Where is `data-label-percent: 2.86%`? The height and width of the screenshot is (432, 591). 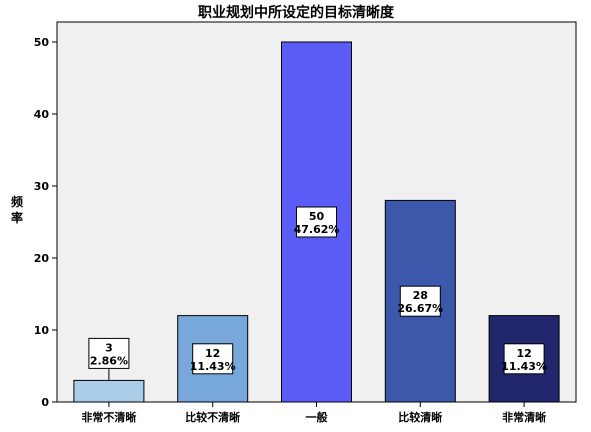 data-label-percent: 2.86% is located at coordinates (109, 360).